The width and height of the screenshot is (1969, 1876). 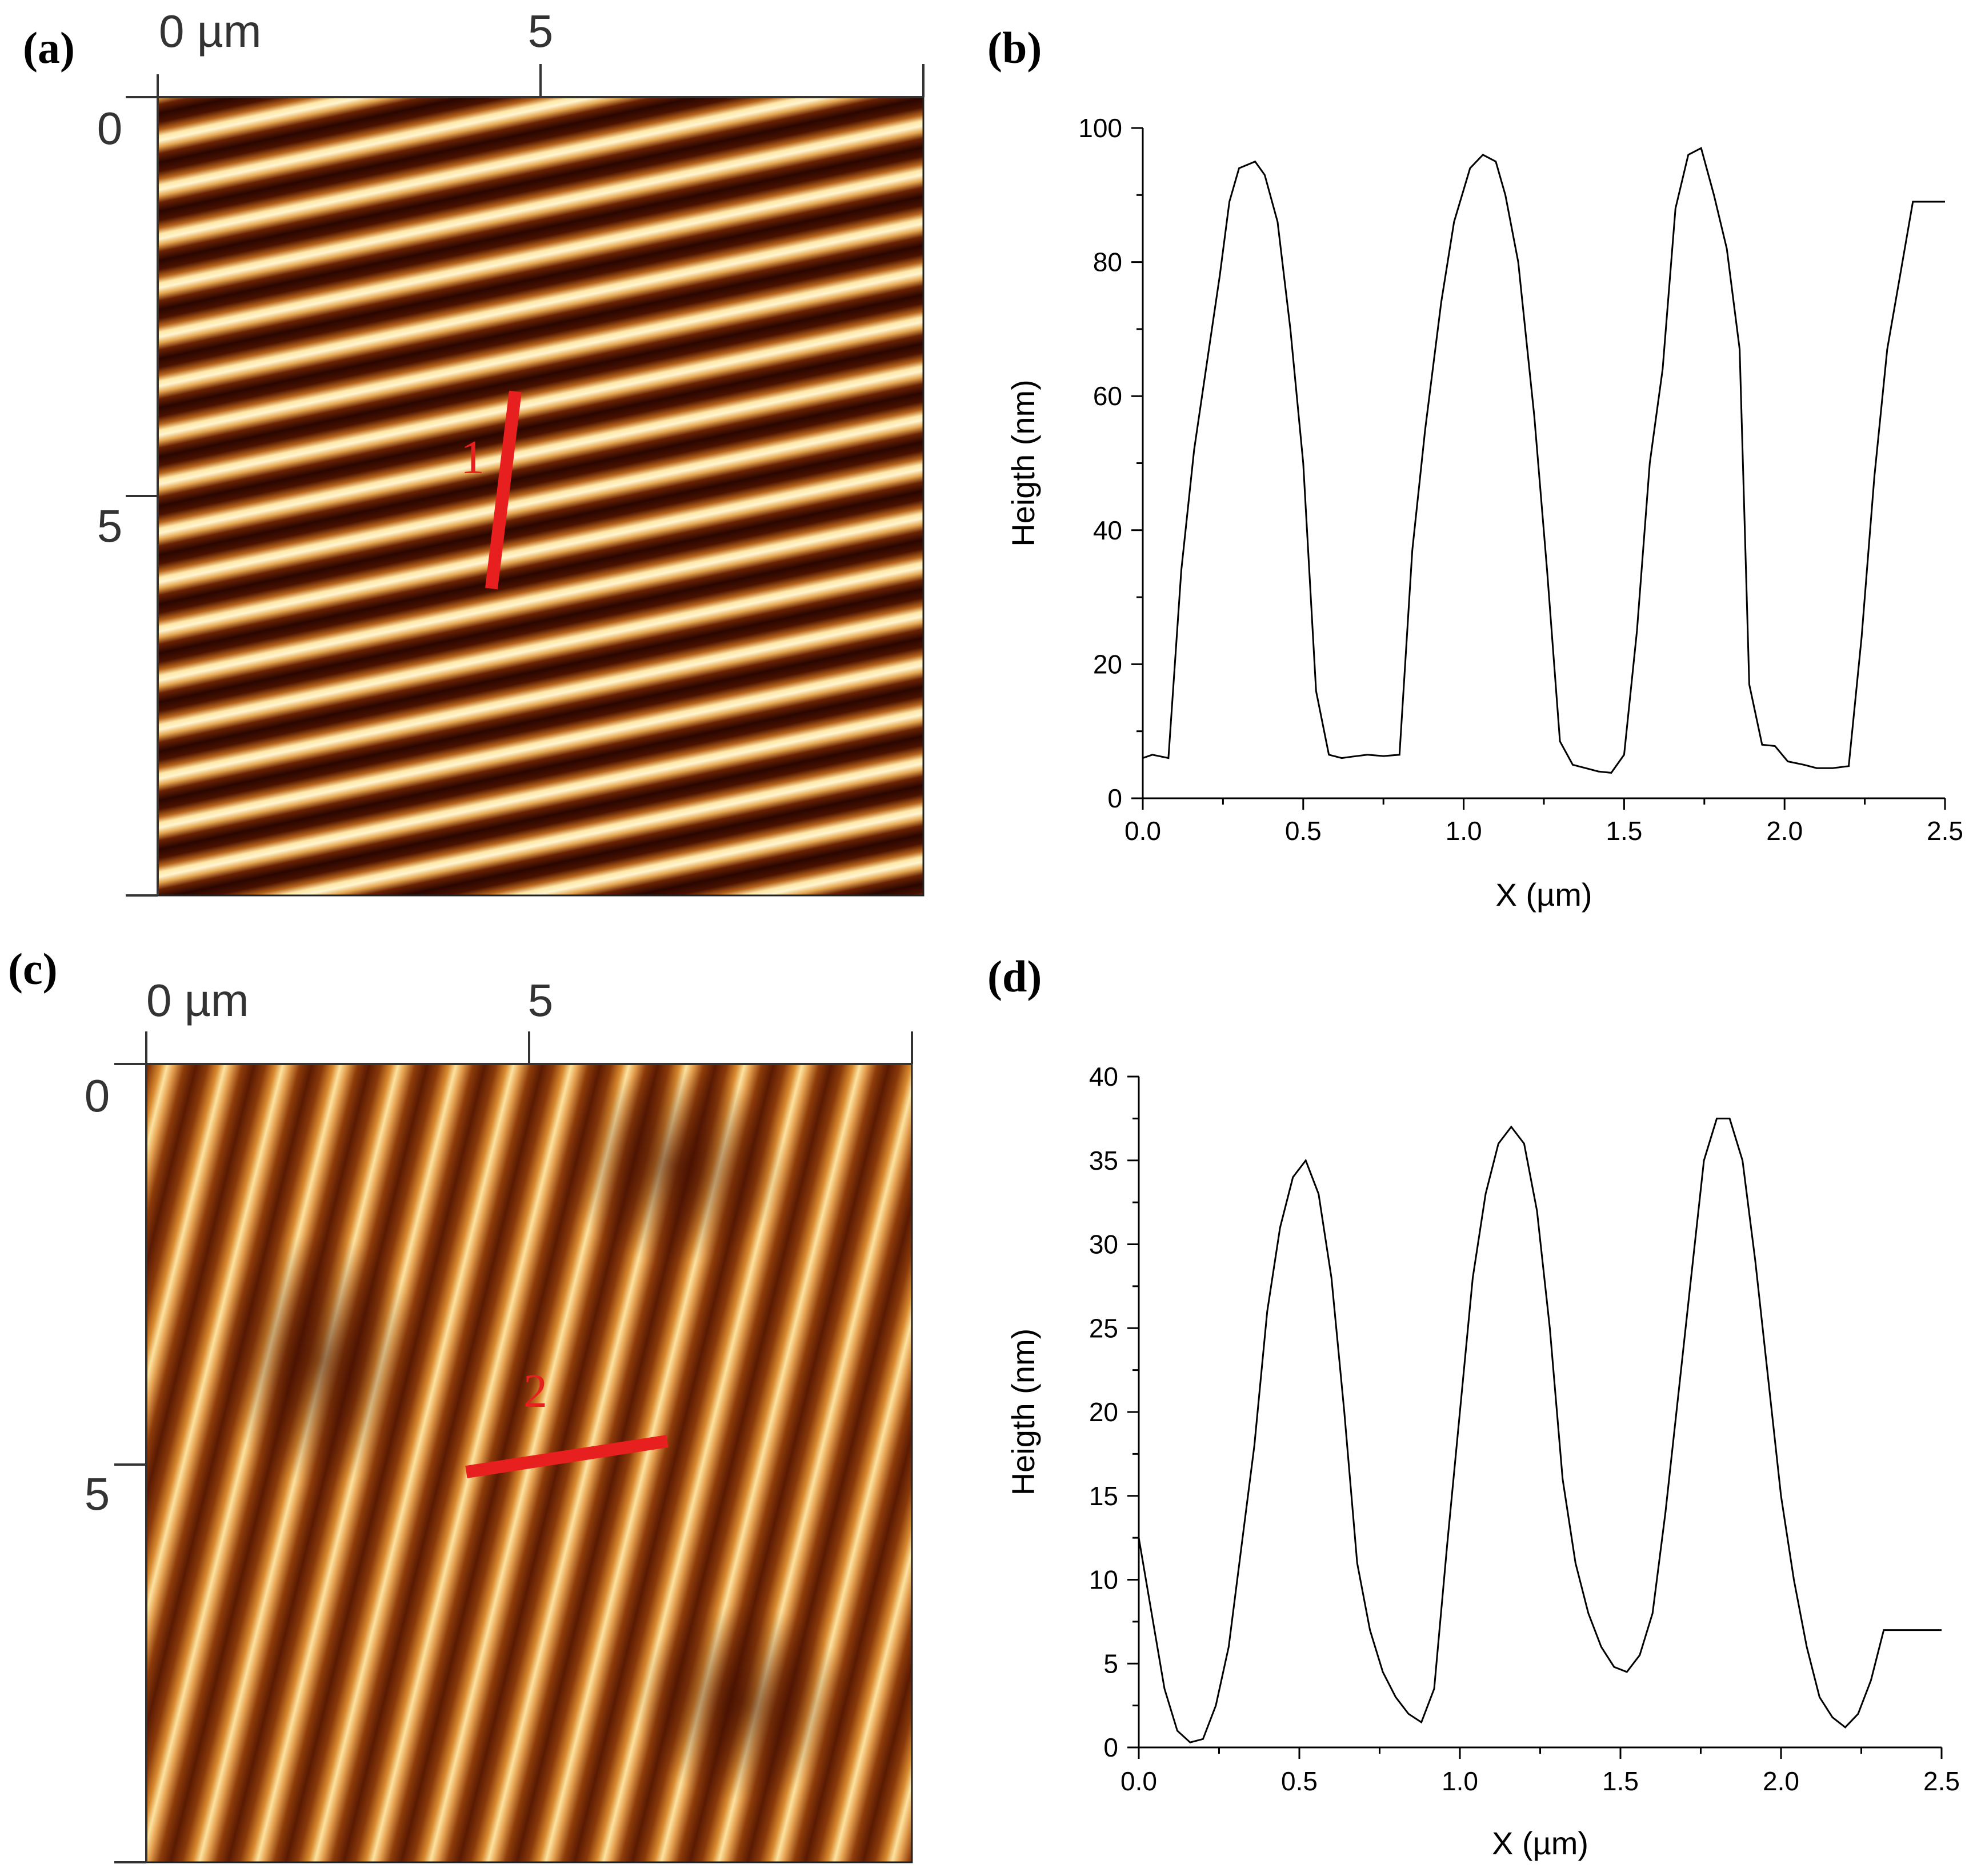 What do you see at coordinates (1460, 1781) in the screenshot?
I see `chart-d-x-tick-label: 1.0` at bounding box center [1460, 1781].